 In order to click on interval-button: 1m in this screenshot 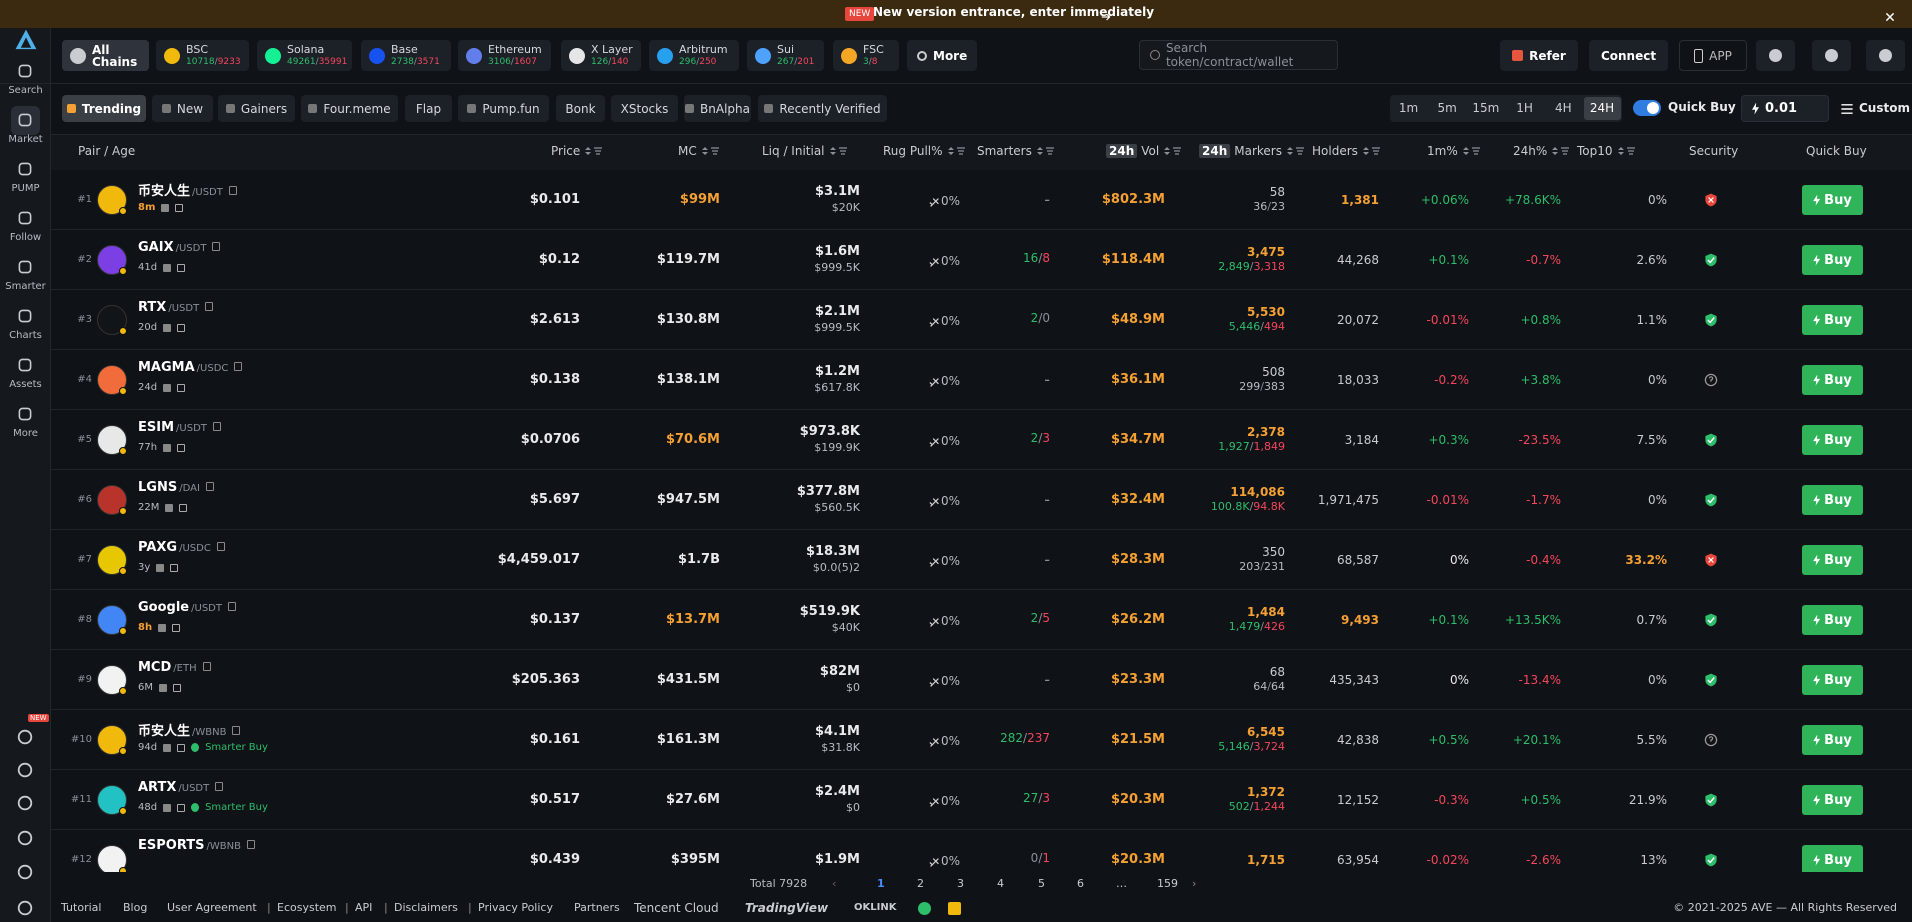, I will do `click(1408, 108)`.